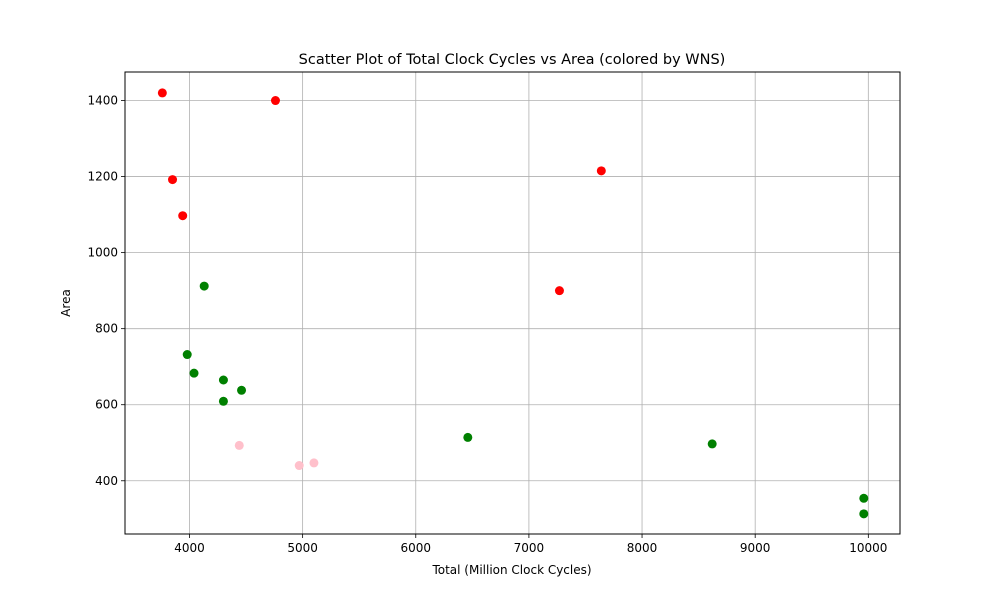  I want to click on y-tick-label: 400, so click(106, 481).